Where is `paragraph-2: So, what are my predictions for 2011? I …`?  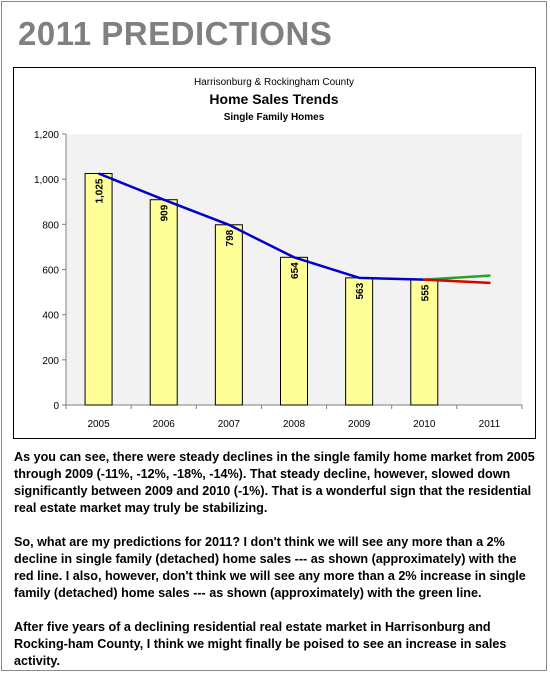
paragraph-2: So, what are my predictions for 2011? I … is located at coordinates (270, 567).